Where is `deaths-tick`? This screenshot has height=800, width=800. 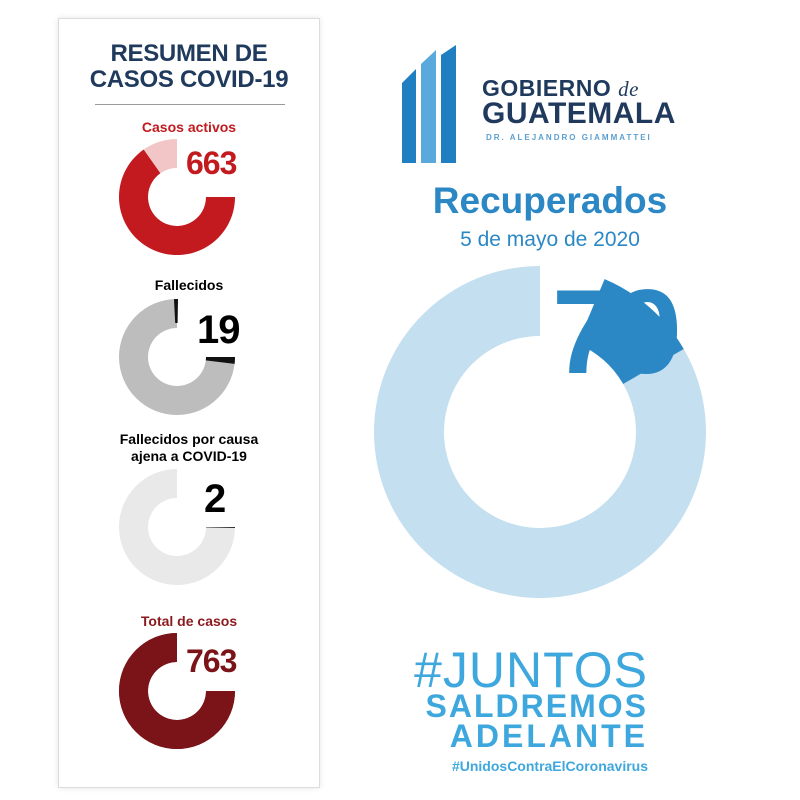 deaths-tick is located at coordinates (176, 311).